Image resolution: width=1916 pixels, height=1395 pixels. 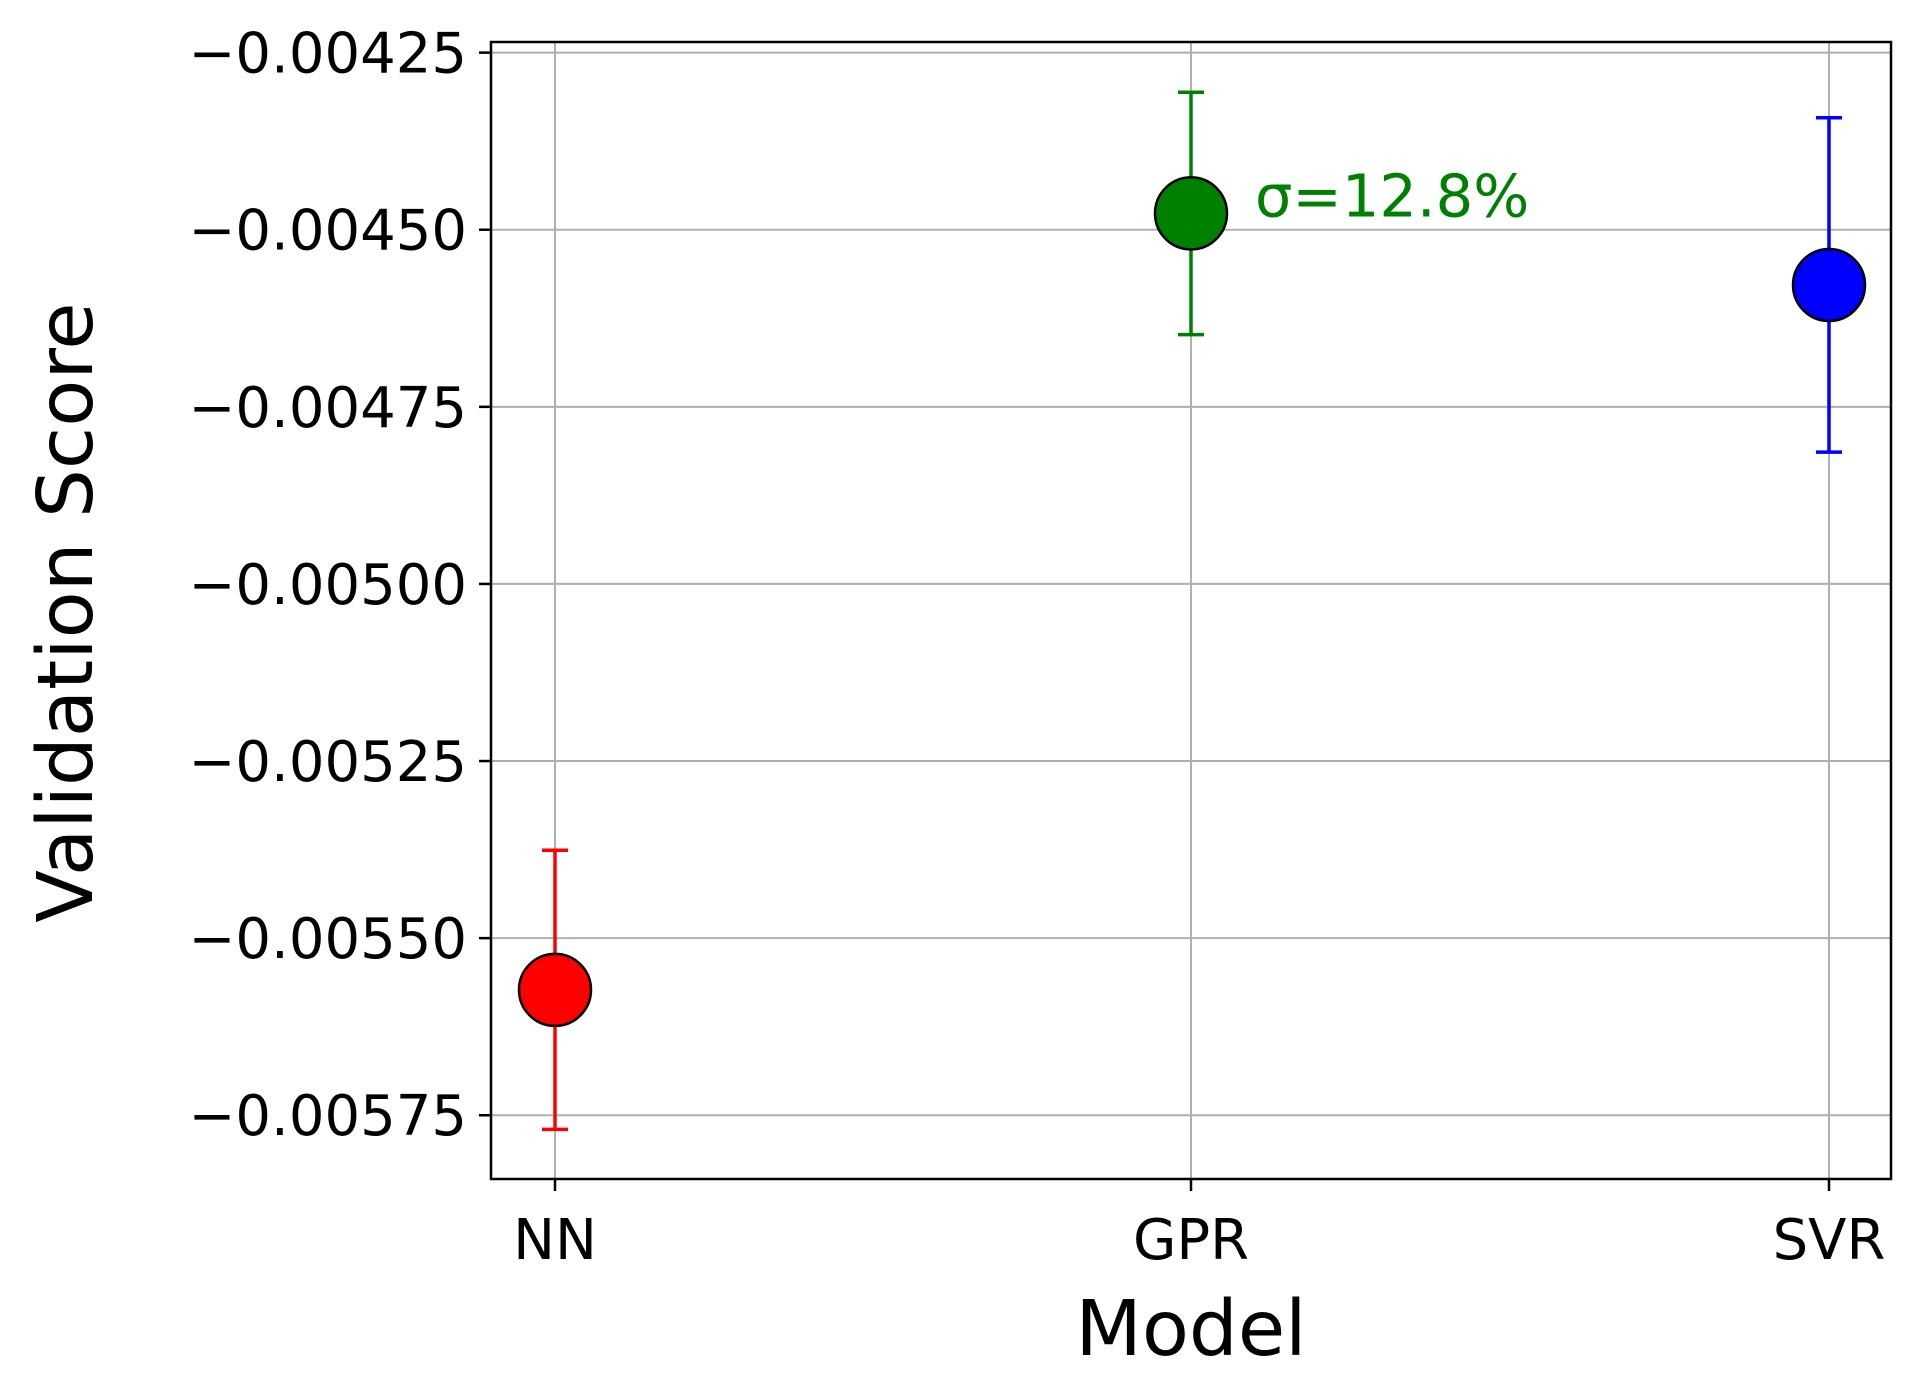 What do you see at coordinates (1191, 213) in the screenshot?
I see `data-point-gpr` at bounding box center [1191, 213].